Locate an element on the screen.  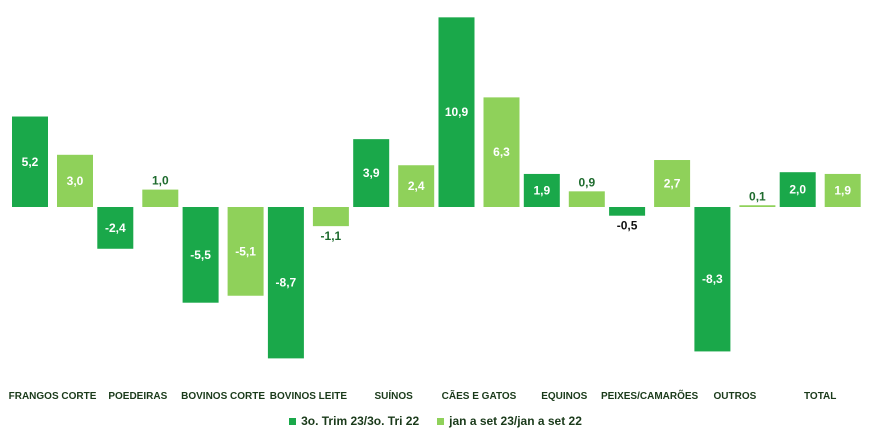
bar-label-s1-5: 10,9 is located at coordinates (457, 112).